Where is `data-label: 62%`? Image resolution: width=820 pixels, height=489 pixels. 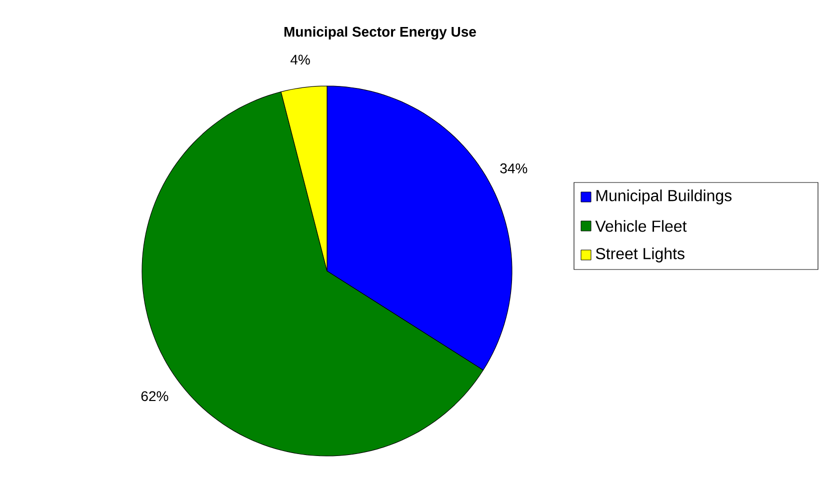 data-label: 62% is located at coordinates (154, 396).